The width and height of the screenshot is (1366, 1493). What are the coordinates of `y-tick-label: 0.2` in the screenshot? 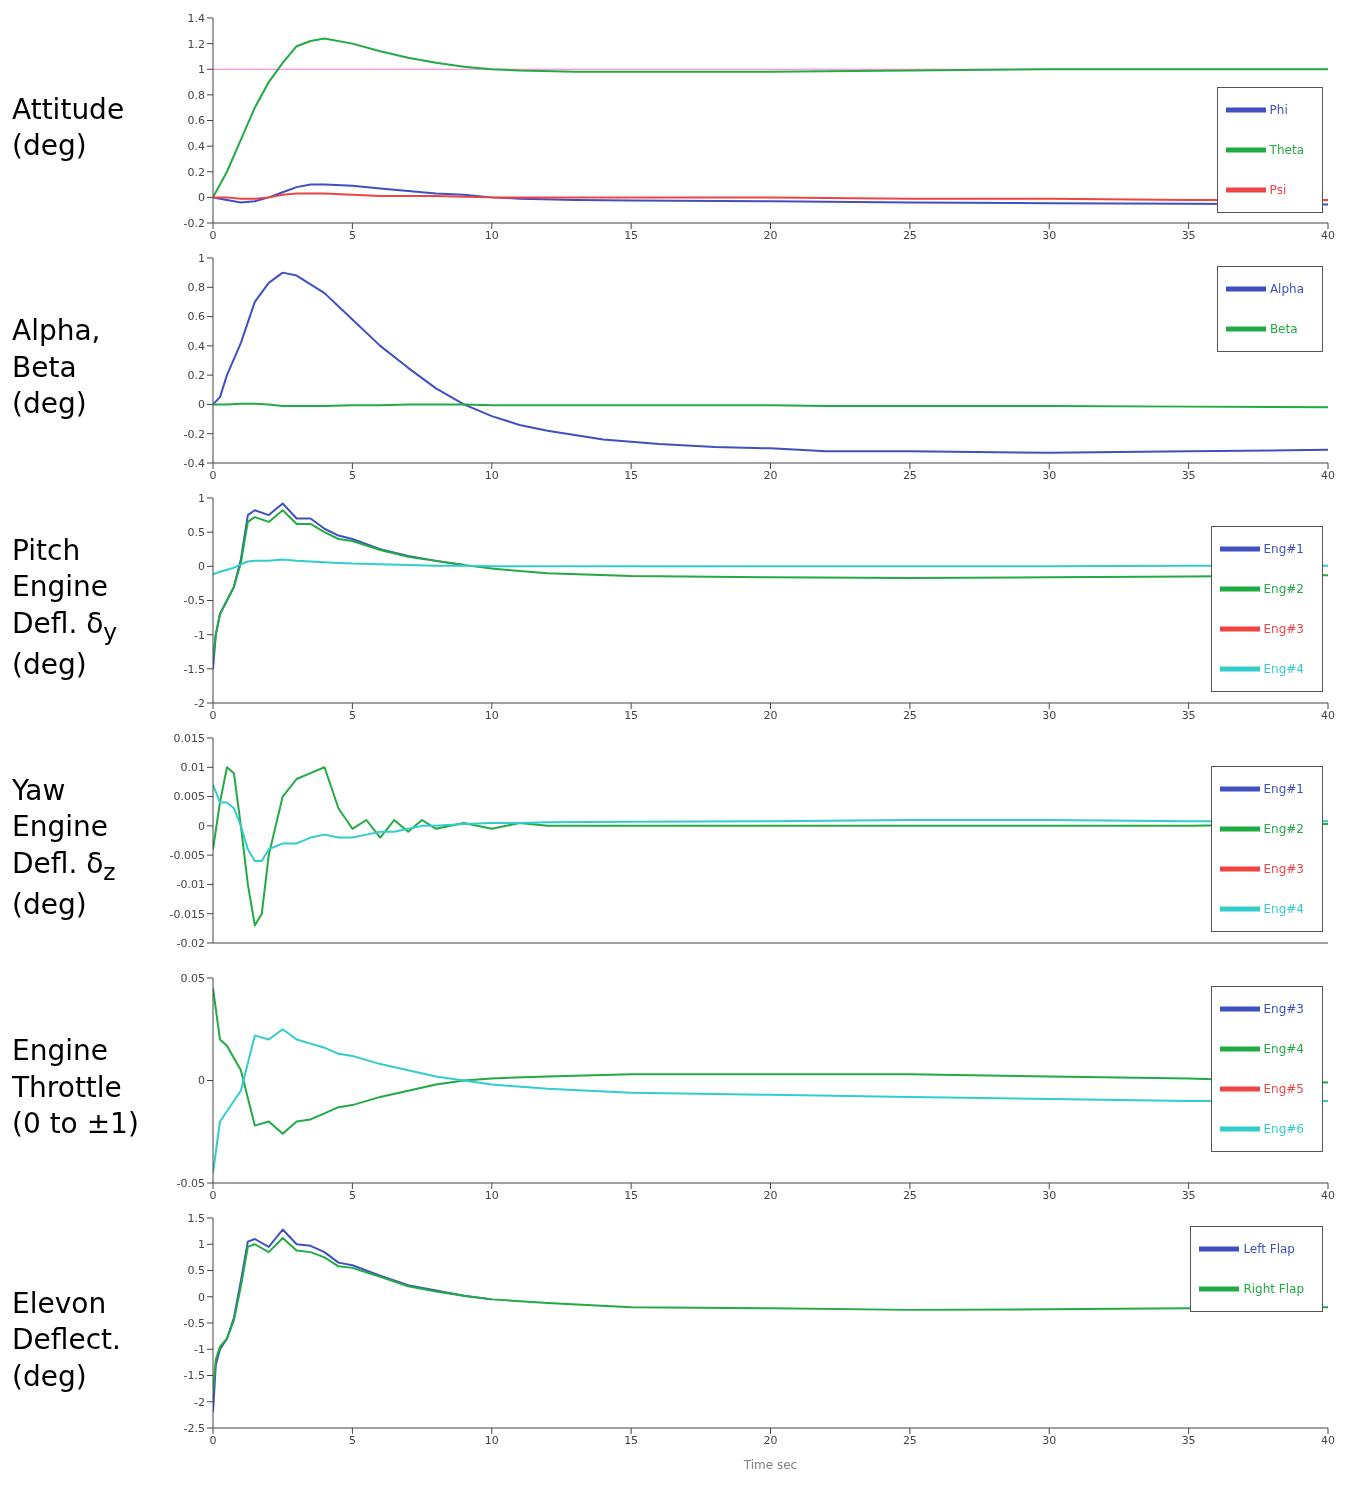 It's located at (196, 172).